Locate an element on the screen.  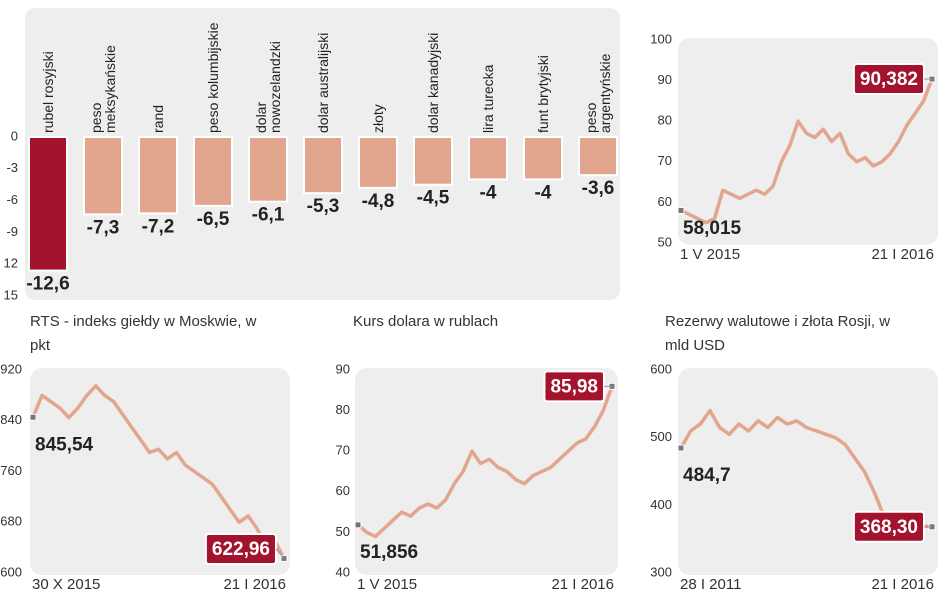
category-label: dolar kanadyjski is located at coordinates (433, 82).